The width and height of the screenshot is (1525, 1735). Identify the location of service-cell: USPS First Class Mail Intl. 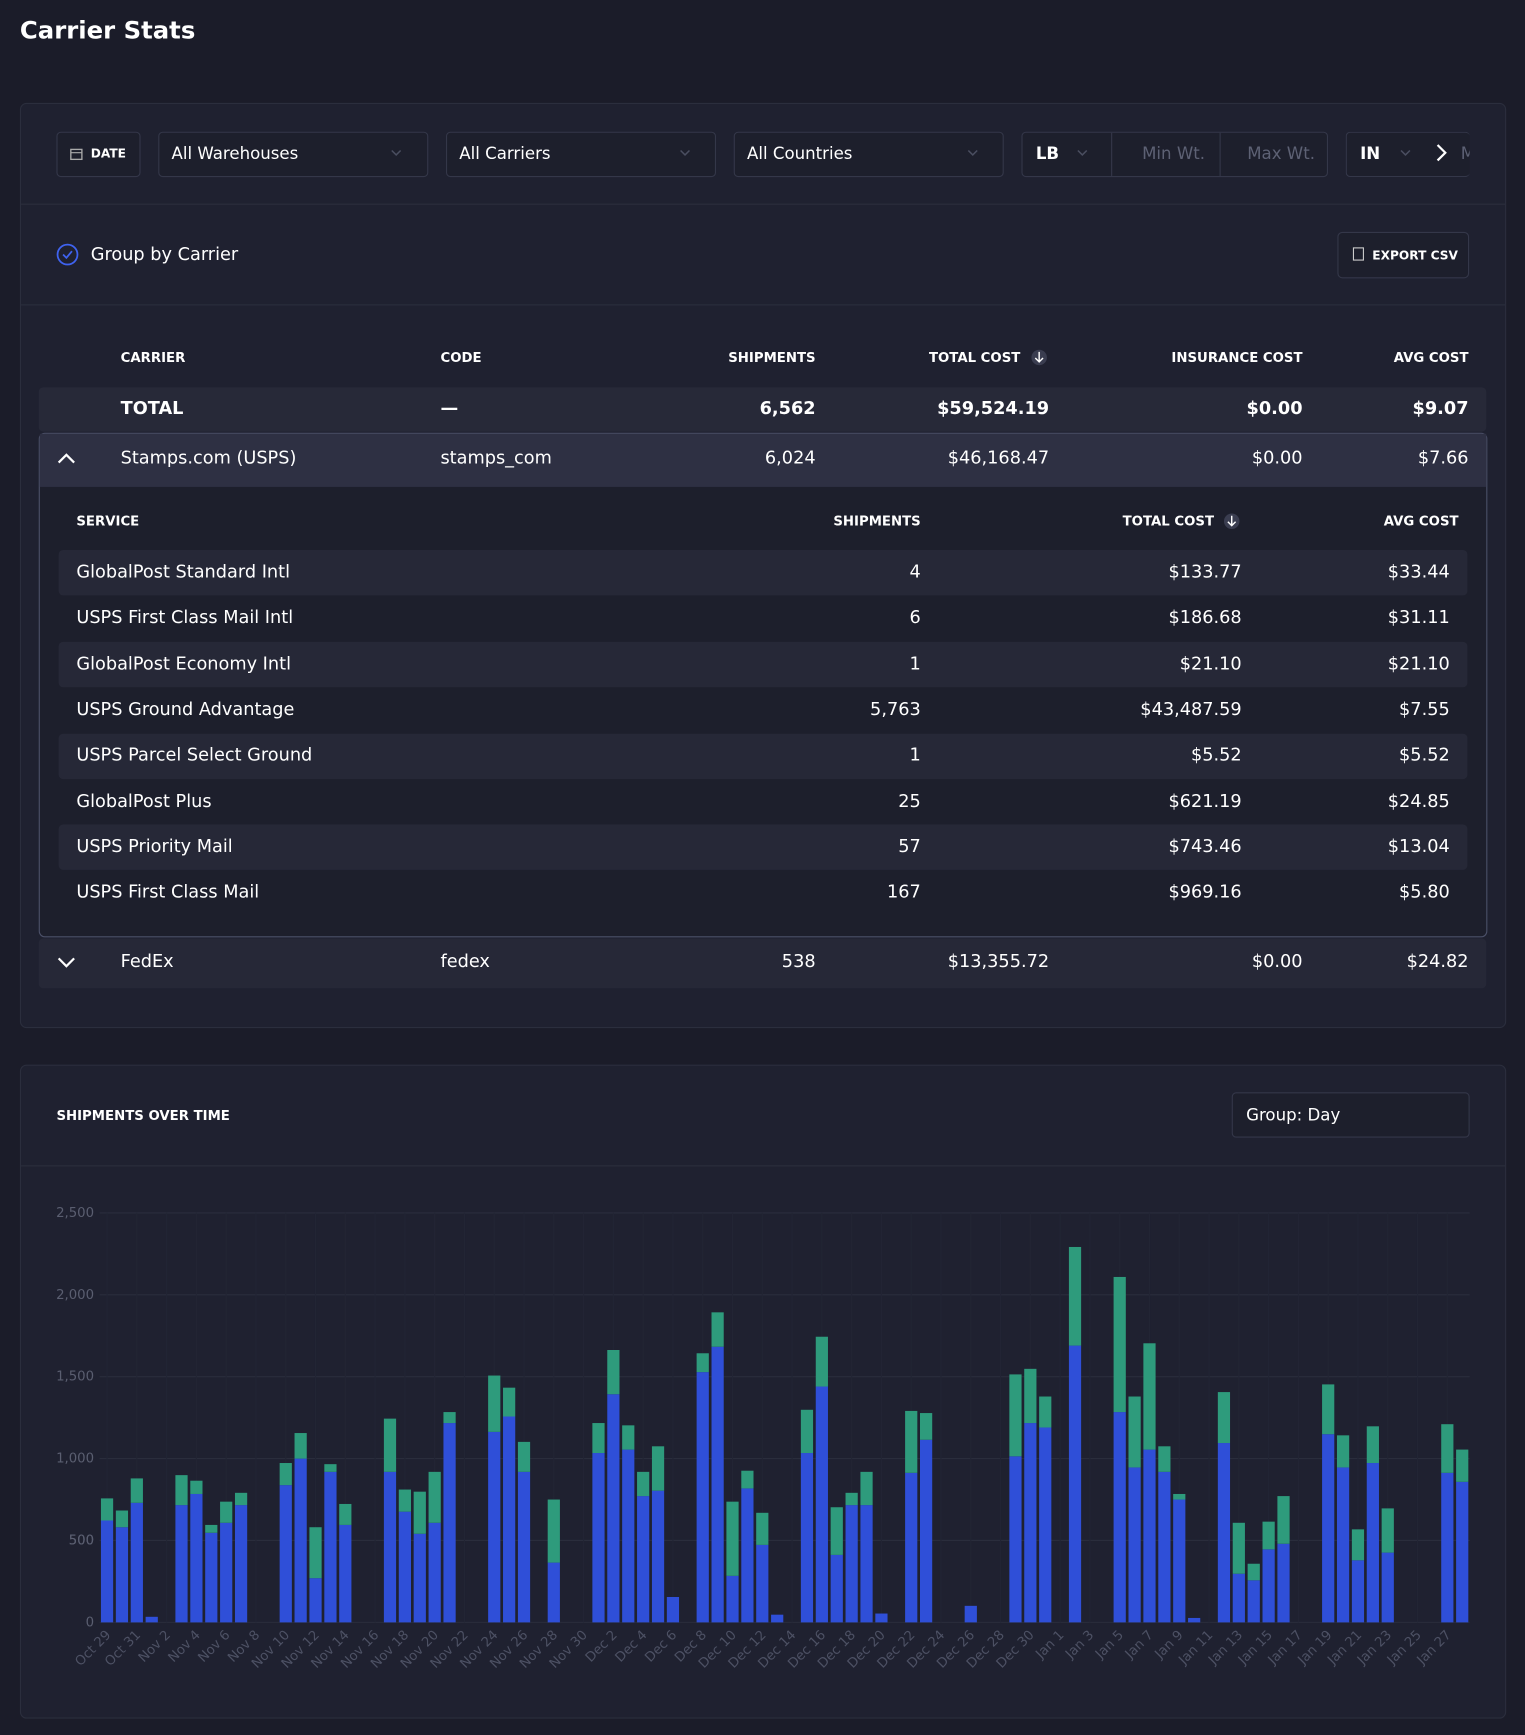
(185, 617).